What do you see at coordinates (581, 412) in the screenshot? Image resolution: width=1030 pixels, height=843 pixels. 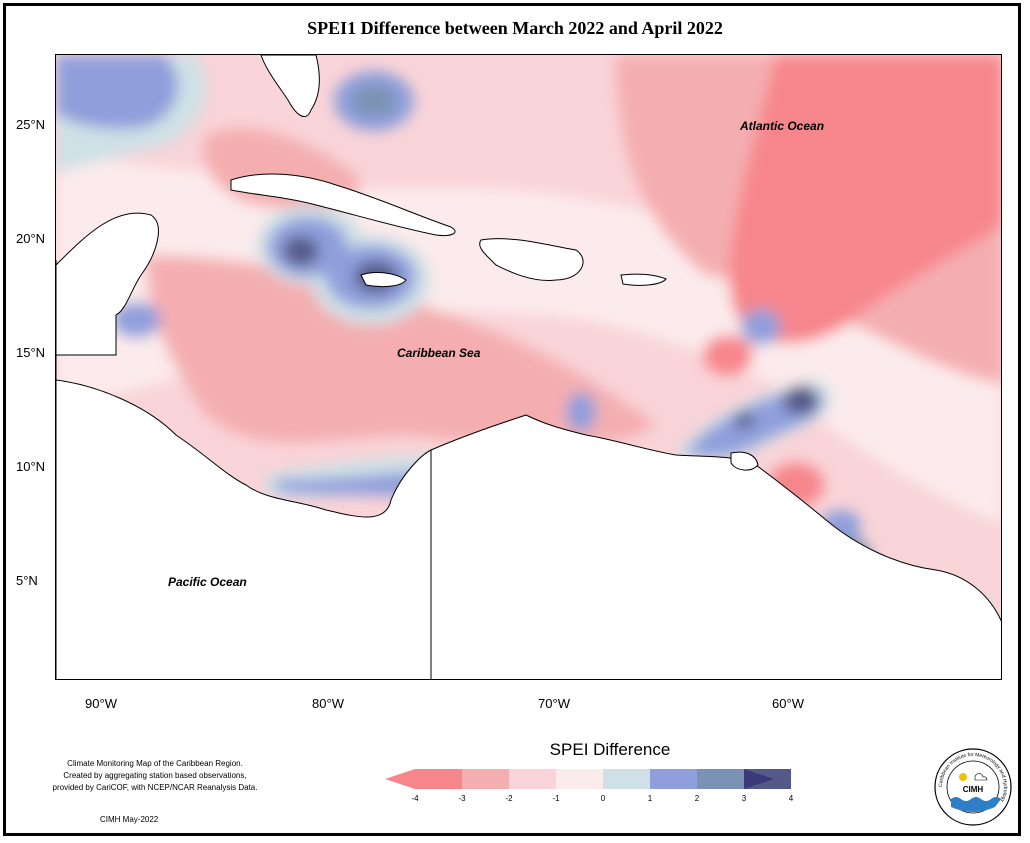 I see `spei-zone-aruba` at bounding box center [581, 412].